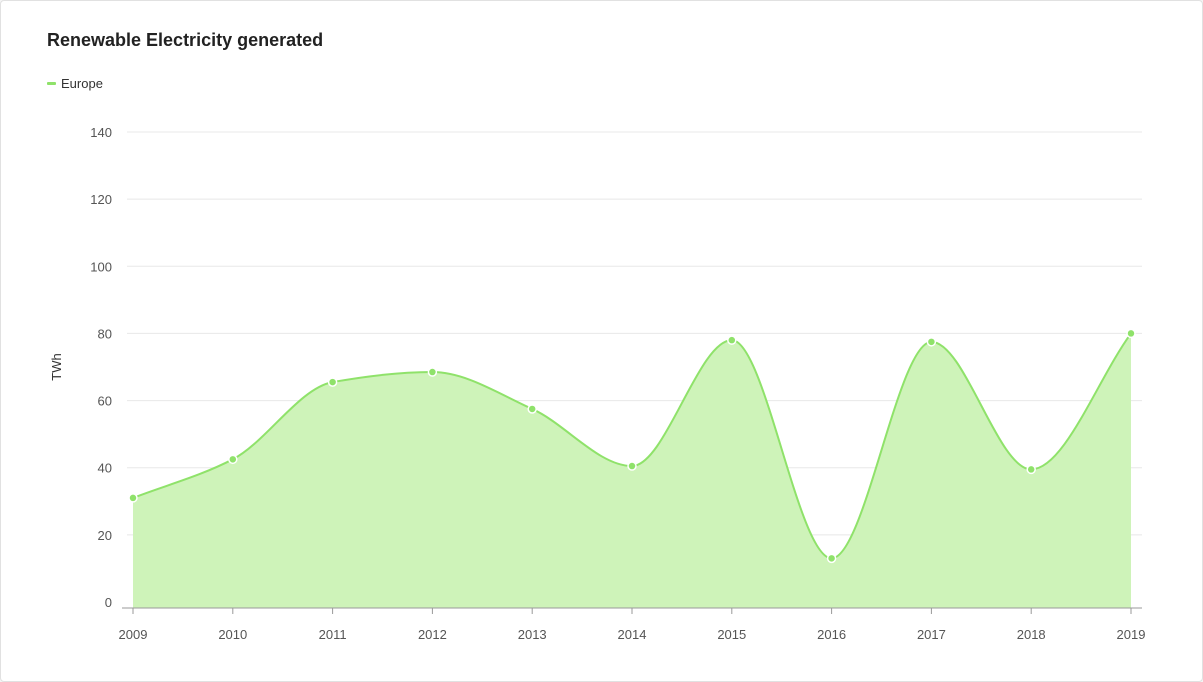  What do you see at coordinates (51, 83) in the screenshot?
I see `legend-swatch-europe` at bounding box center [51, 83].